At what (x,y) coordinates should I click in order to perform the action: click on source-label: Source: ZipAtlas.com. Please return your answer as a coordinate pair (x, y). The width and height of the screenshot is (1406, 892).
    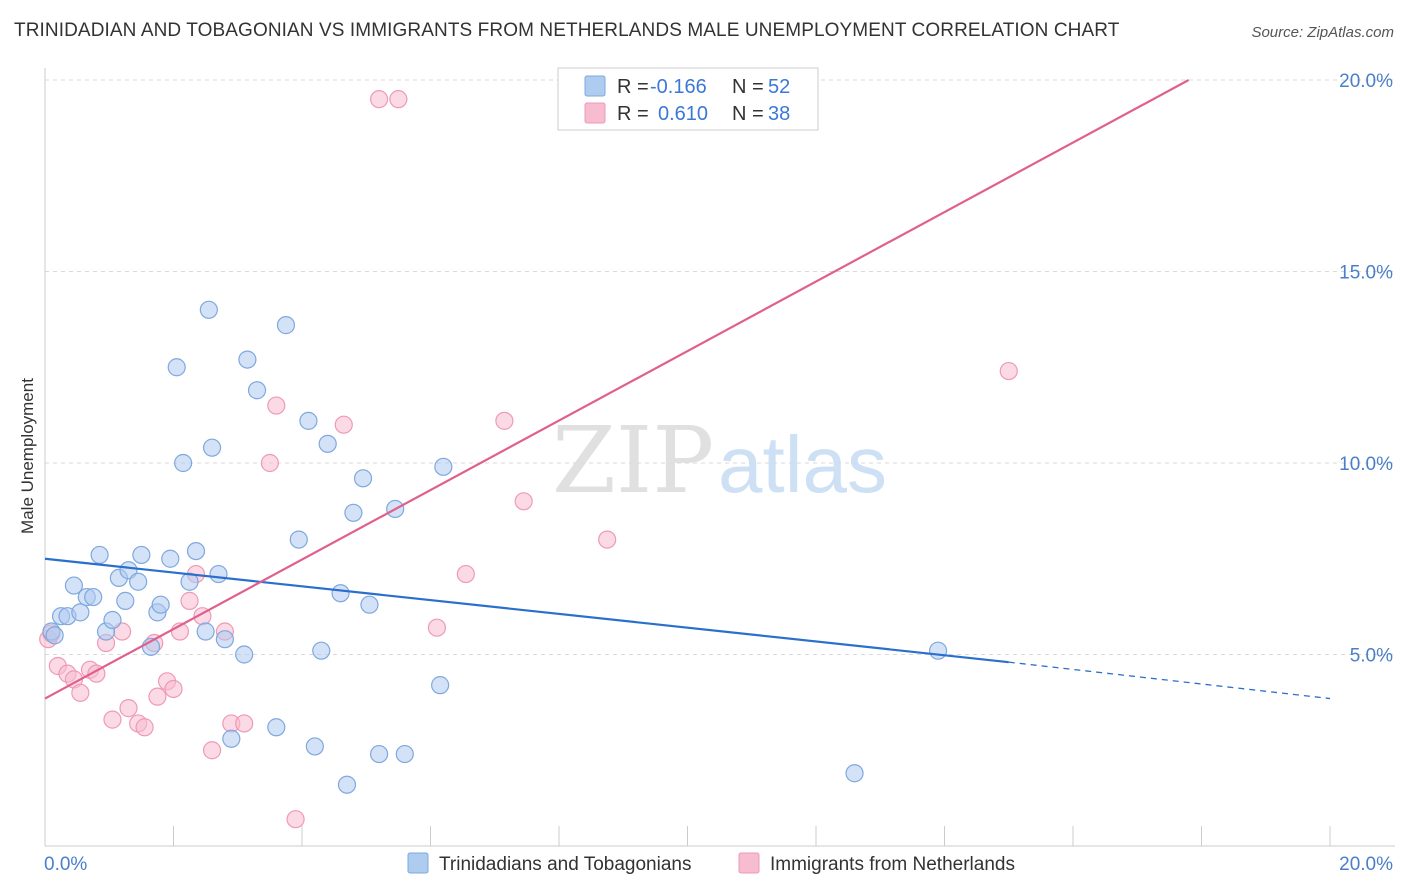
    Looking at the image, I should click on (1322, 32).